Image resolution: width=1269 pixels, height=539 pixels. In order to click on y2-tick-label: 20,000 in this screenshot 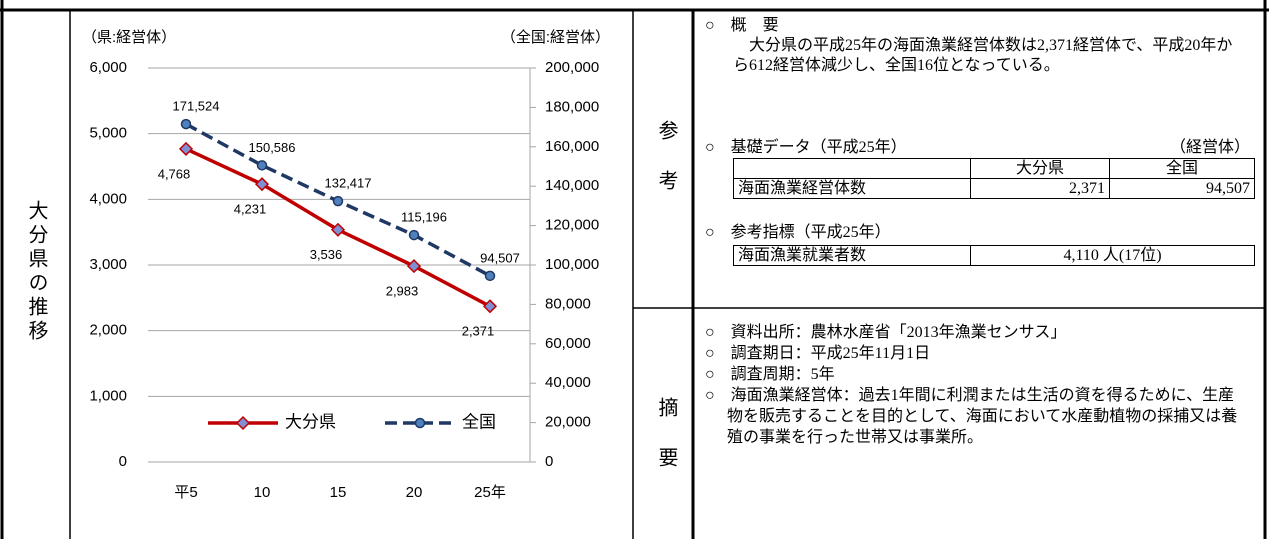, I will do `click(568, 422)`.